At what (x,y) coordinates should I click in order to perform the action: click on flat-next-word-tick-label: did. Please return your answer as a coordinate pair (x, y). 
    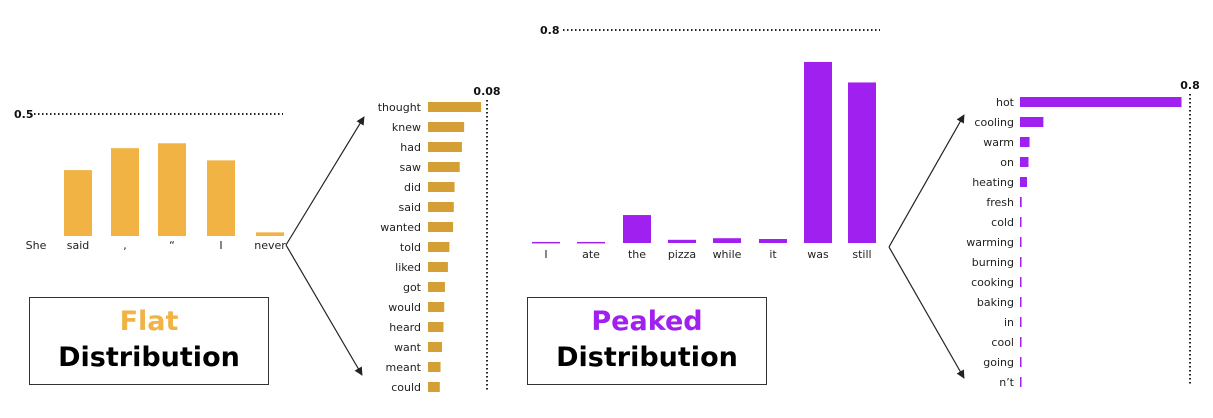
    Looking at the image, I should click on (412, 187).